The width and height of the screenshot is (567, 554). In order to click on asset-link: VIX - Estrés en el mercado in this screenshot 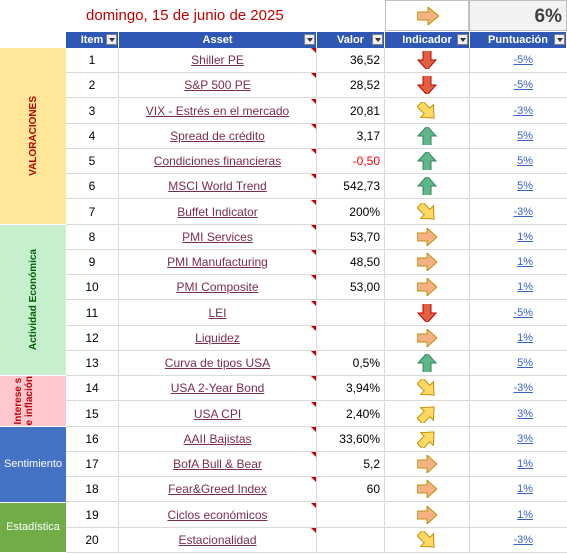, I will do `click(218, 110)`.